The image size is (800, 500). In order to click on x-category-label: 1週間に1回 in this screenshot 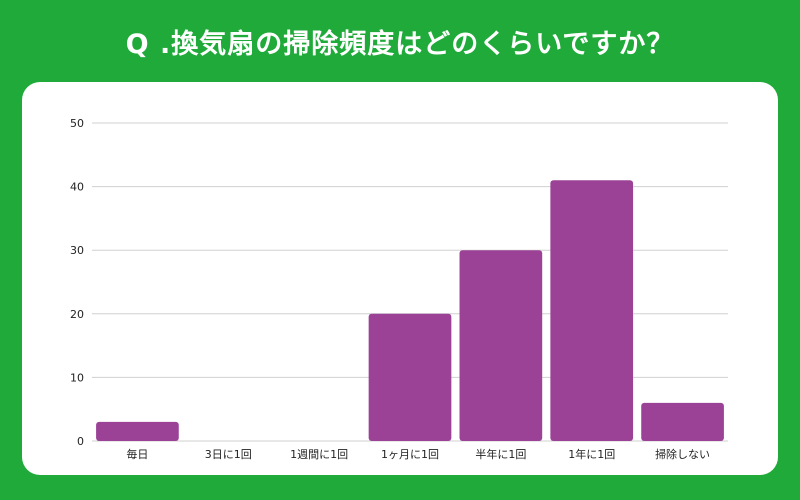, I will do `click(319, 454)`.